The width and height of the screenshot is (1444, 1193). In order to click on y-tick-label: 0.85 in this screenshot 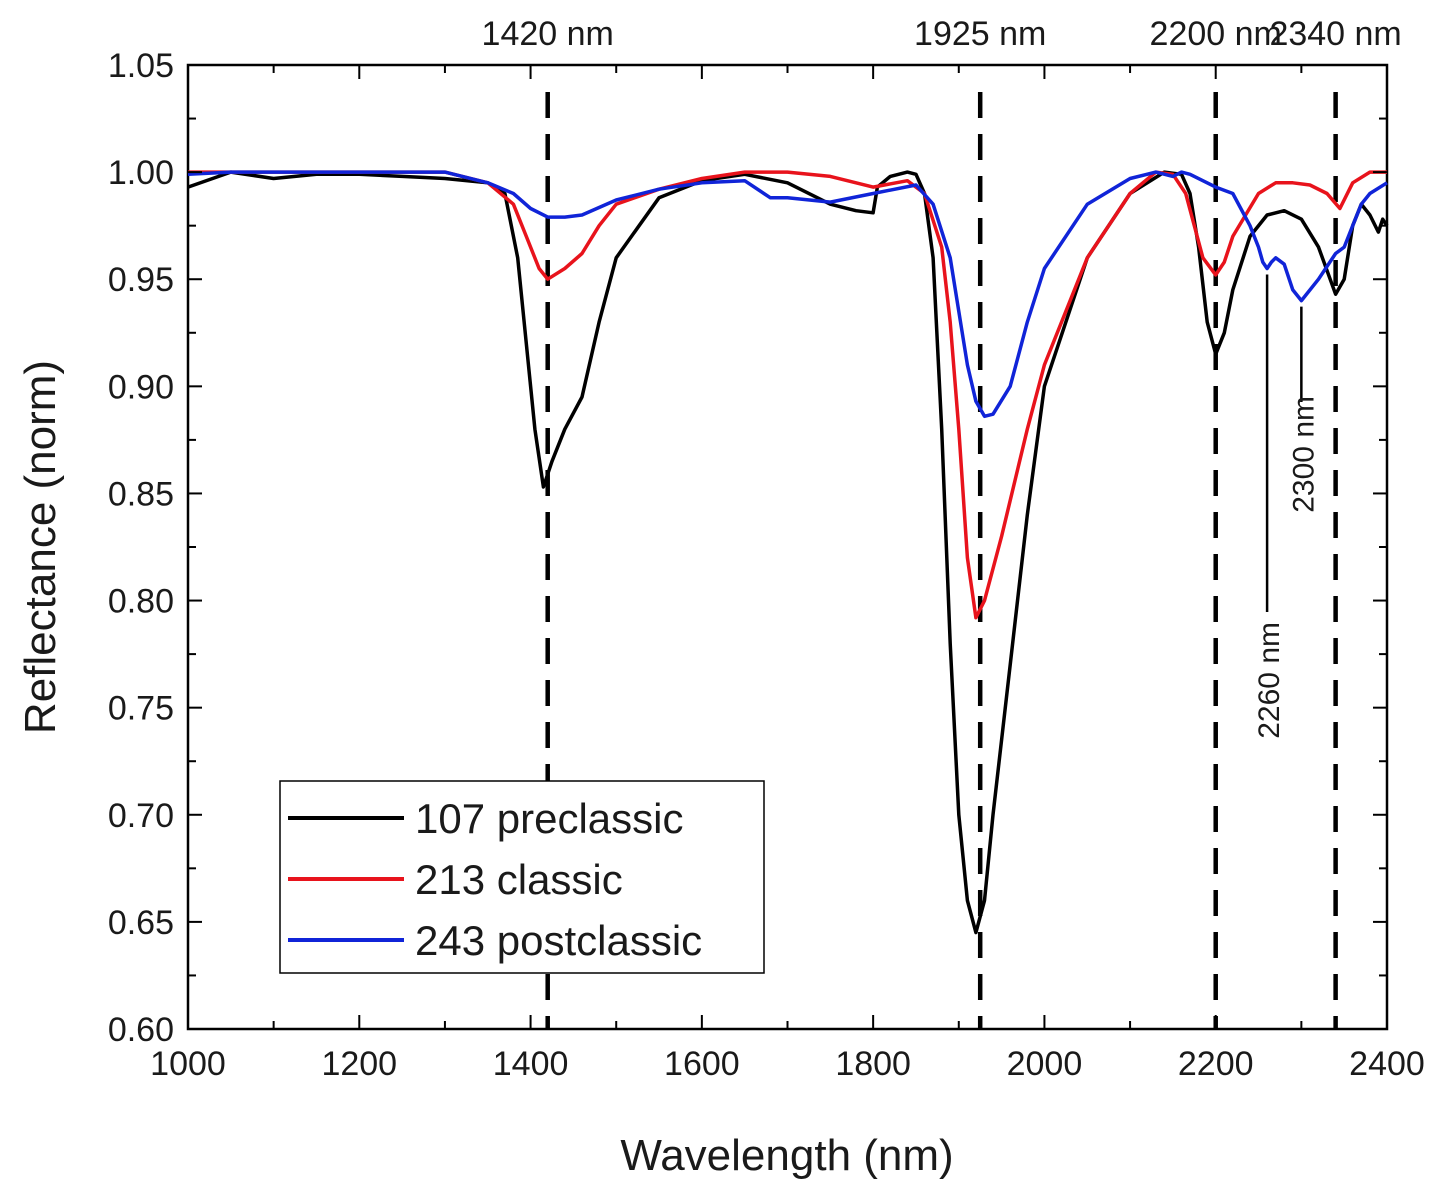, I will do `click(141, 494)`.